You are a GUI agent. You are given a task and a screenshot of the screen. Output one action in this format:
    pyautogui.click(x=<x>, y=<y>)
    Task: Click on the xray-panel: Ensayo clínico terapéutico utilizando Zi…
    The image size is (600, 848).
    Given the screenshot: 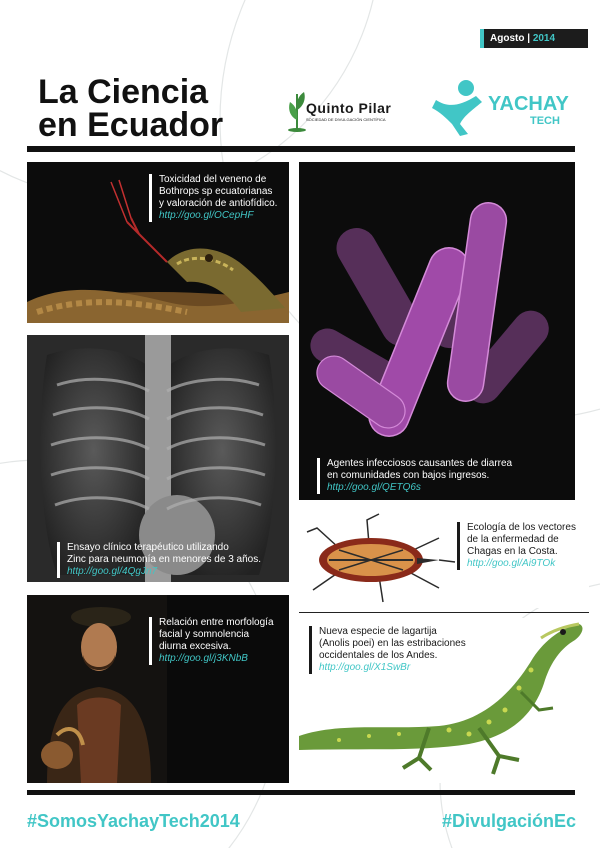 What is the action you would take?
    pyautogui.click(x=158, y=458)
    